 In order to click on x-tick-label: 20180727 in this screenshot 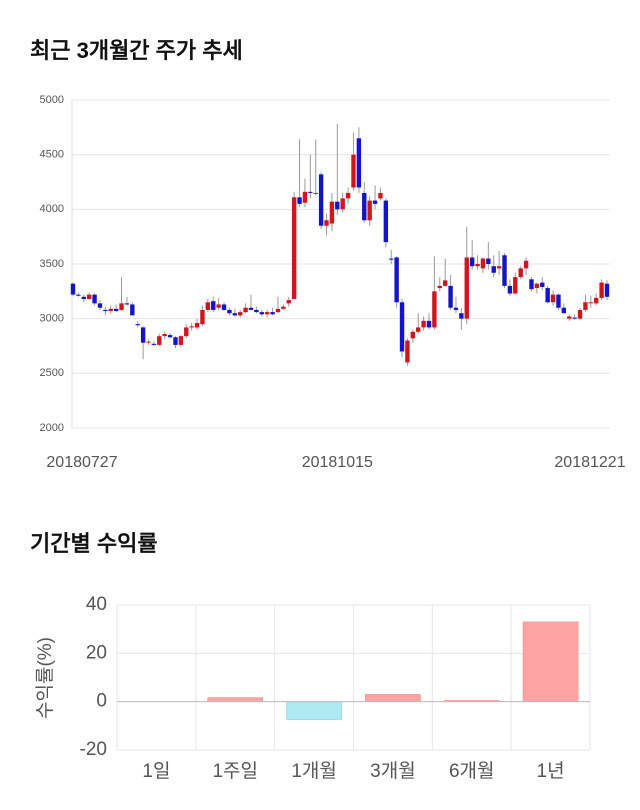, I will do `click(81, 462)`.